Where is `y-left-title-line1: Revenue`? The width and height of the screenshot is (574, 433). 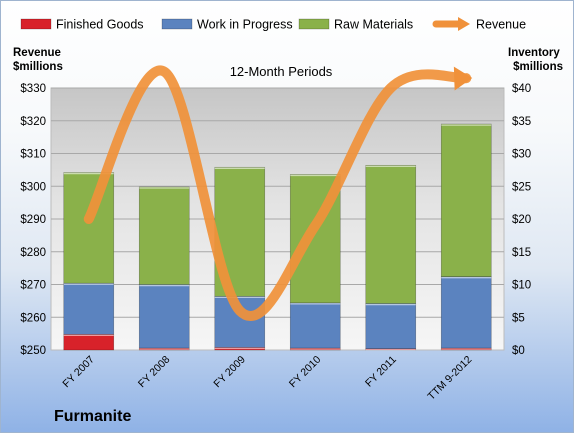
y-left-title-line1: Revenue is located at coordinates (37, 53).